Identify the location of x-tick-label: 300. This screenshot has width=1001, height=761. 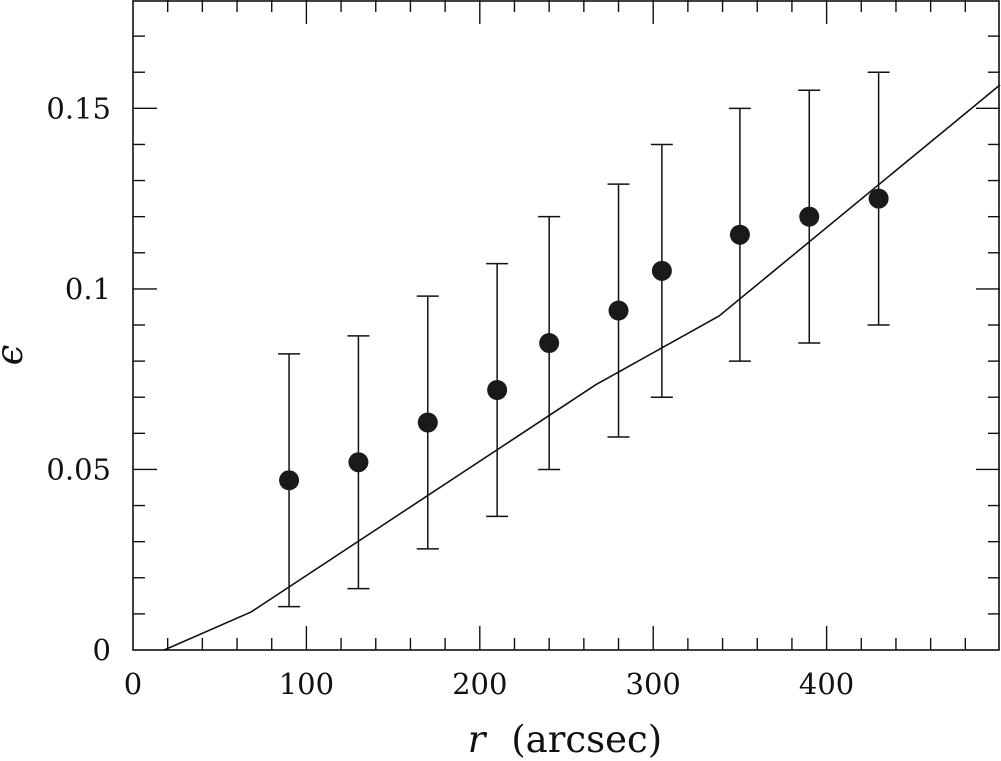
(653, 684).